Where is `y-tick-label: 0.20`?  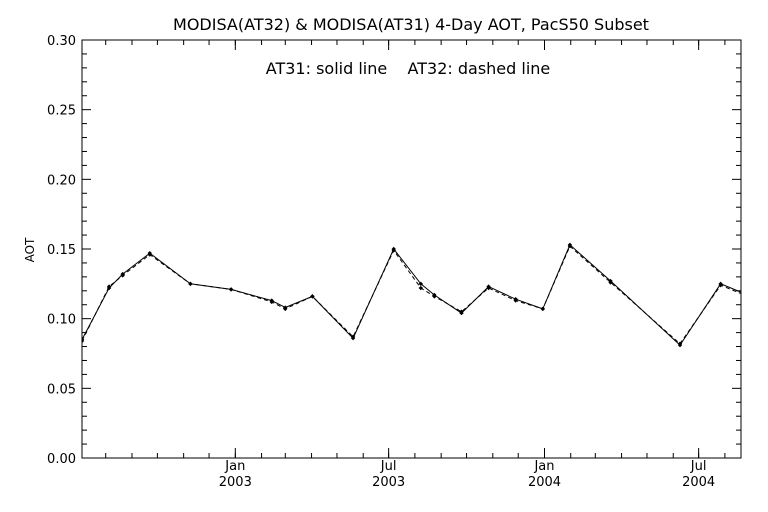
y-tick-label: 0.20 is located at coordinates (61, 180).